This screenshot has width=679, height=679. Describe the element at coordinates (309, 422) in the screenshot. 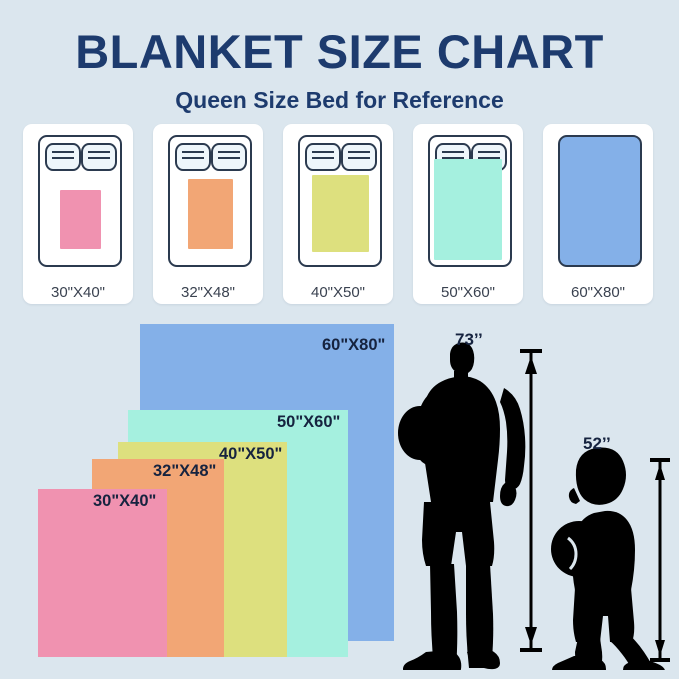

I see `size-rect-label-50x60: 50"X60"` at that location.